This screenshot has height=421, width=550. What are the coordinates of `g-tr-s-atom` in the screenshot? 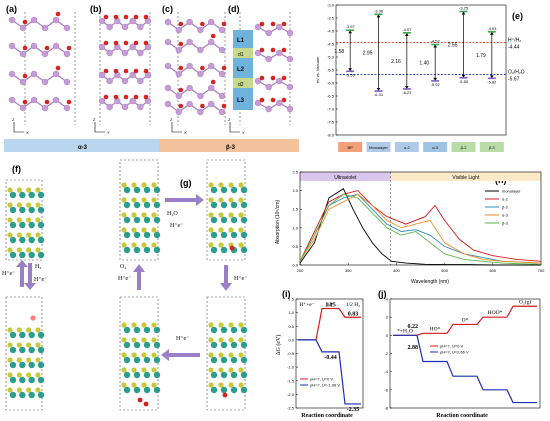 It's located at (231, 200).